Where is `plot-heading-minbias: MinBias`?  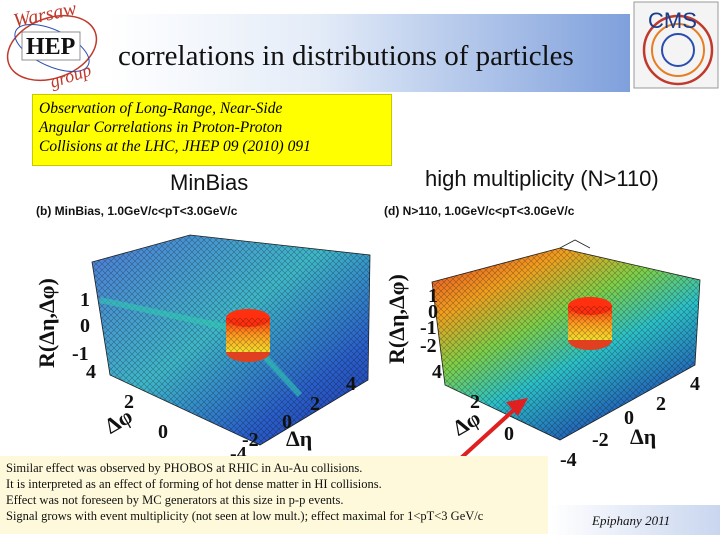
plot-heading-minbias: MinBias is located at coordinates (209, 182).